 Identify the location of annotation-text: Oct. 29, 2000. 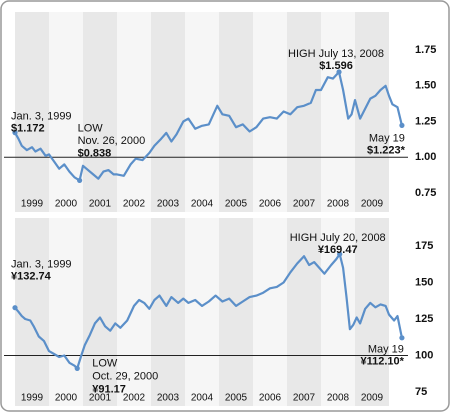
(125, 376).